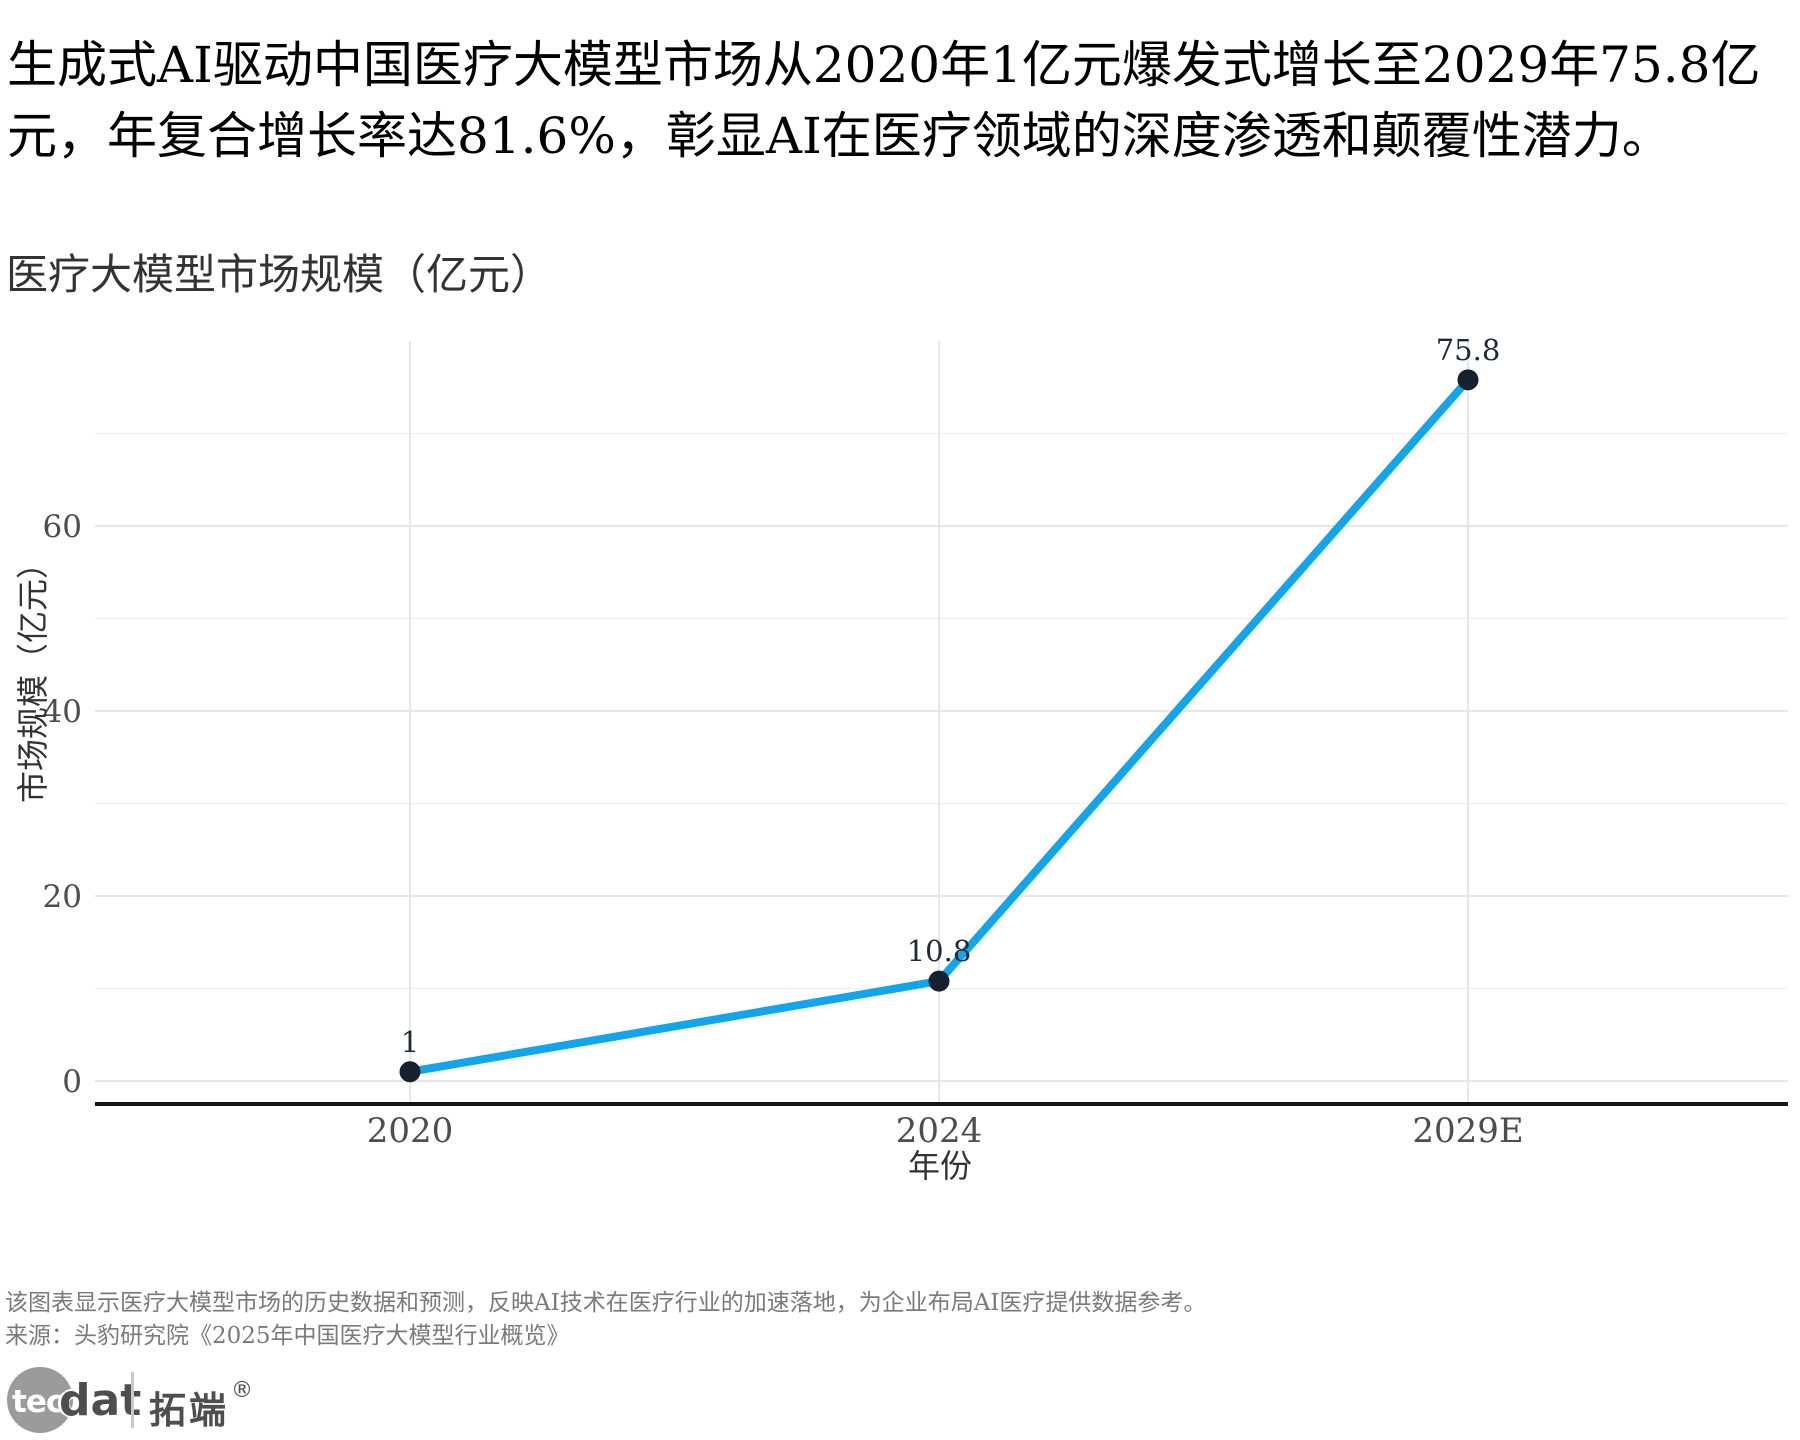 The width and height of the screenshot is (1800, 1440). What do you see at coordinates (1468, 350) in the screenshot?
I see `point-value-label: 75.8` at bounding box center [1468, 350].